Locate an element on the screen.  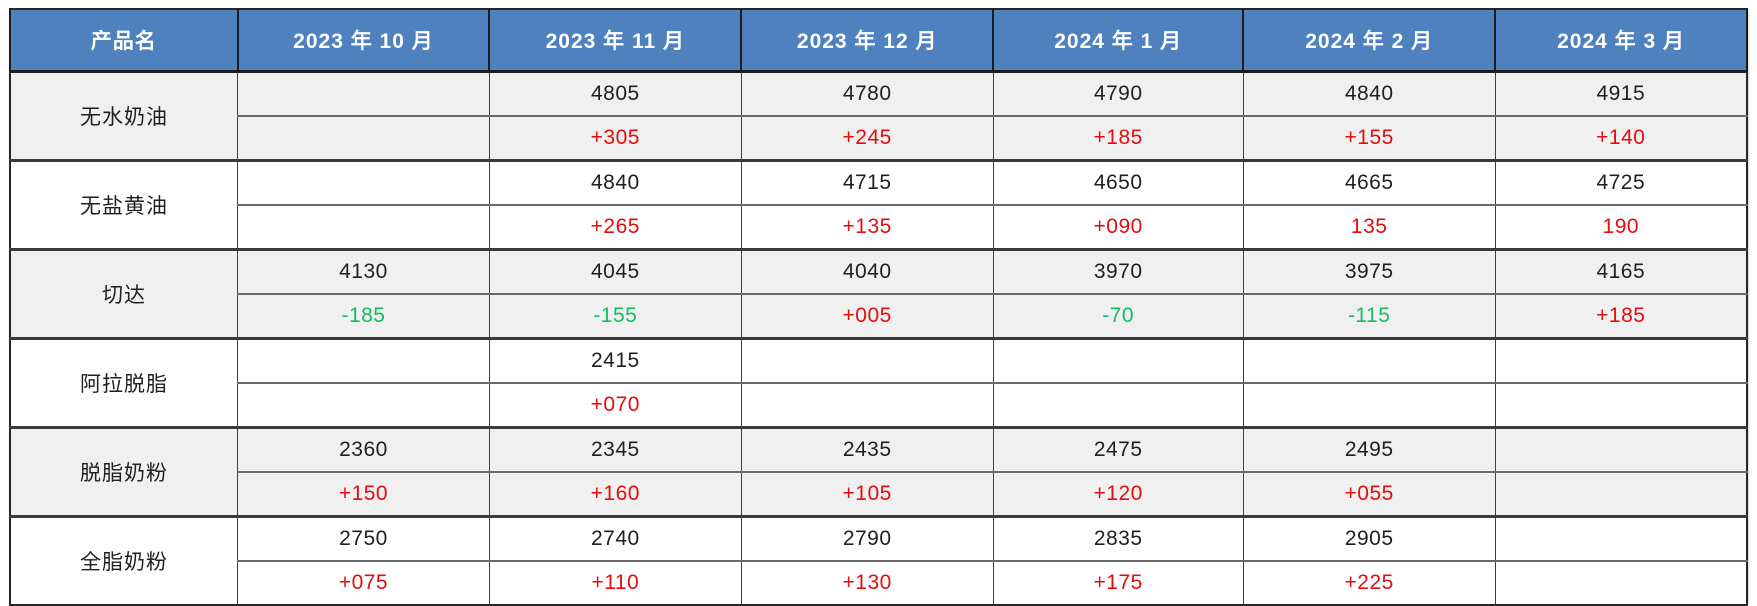
change-cell: +175 is located at coordinates (1118, 583).